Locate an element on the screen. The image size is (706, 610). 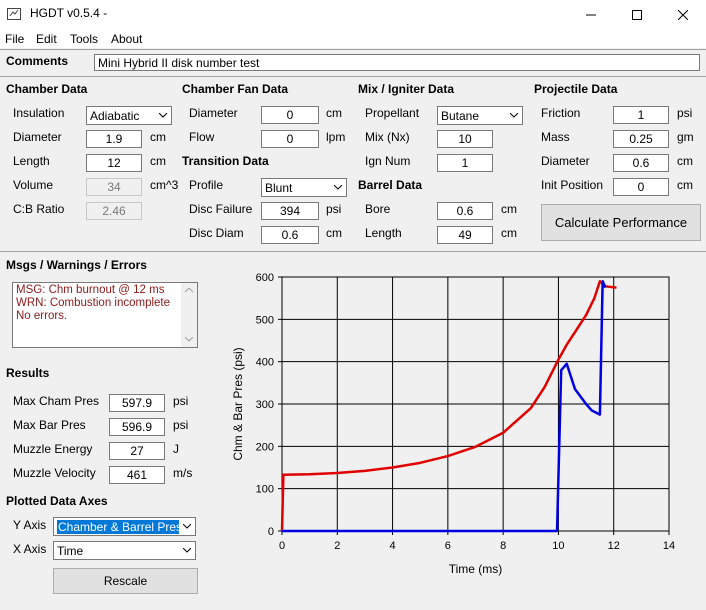
propellant-select: Butane is located at coordinates (480, 115).